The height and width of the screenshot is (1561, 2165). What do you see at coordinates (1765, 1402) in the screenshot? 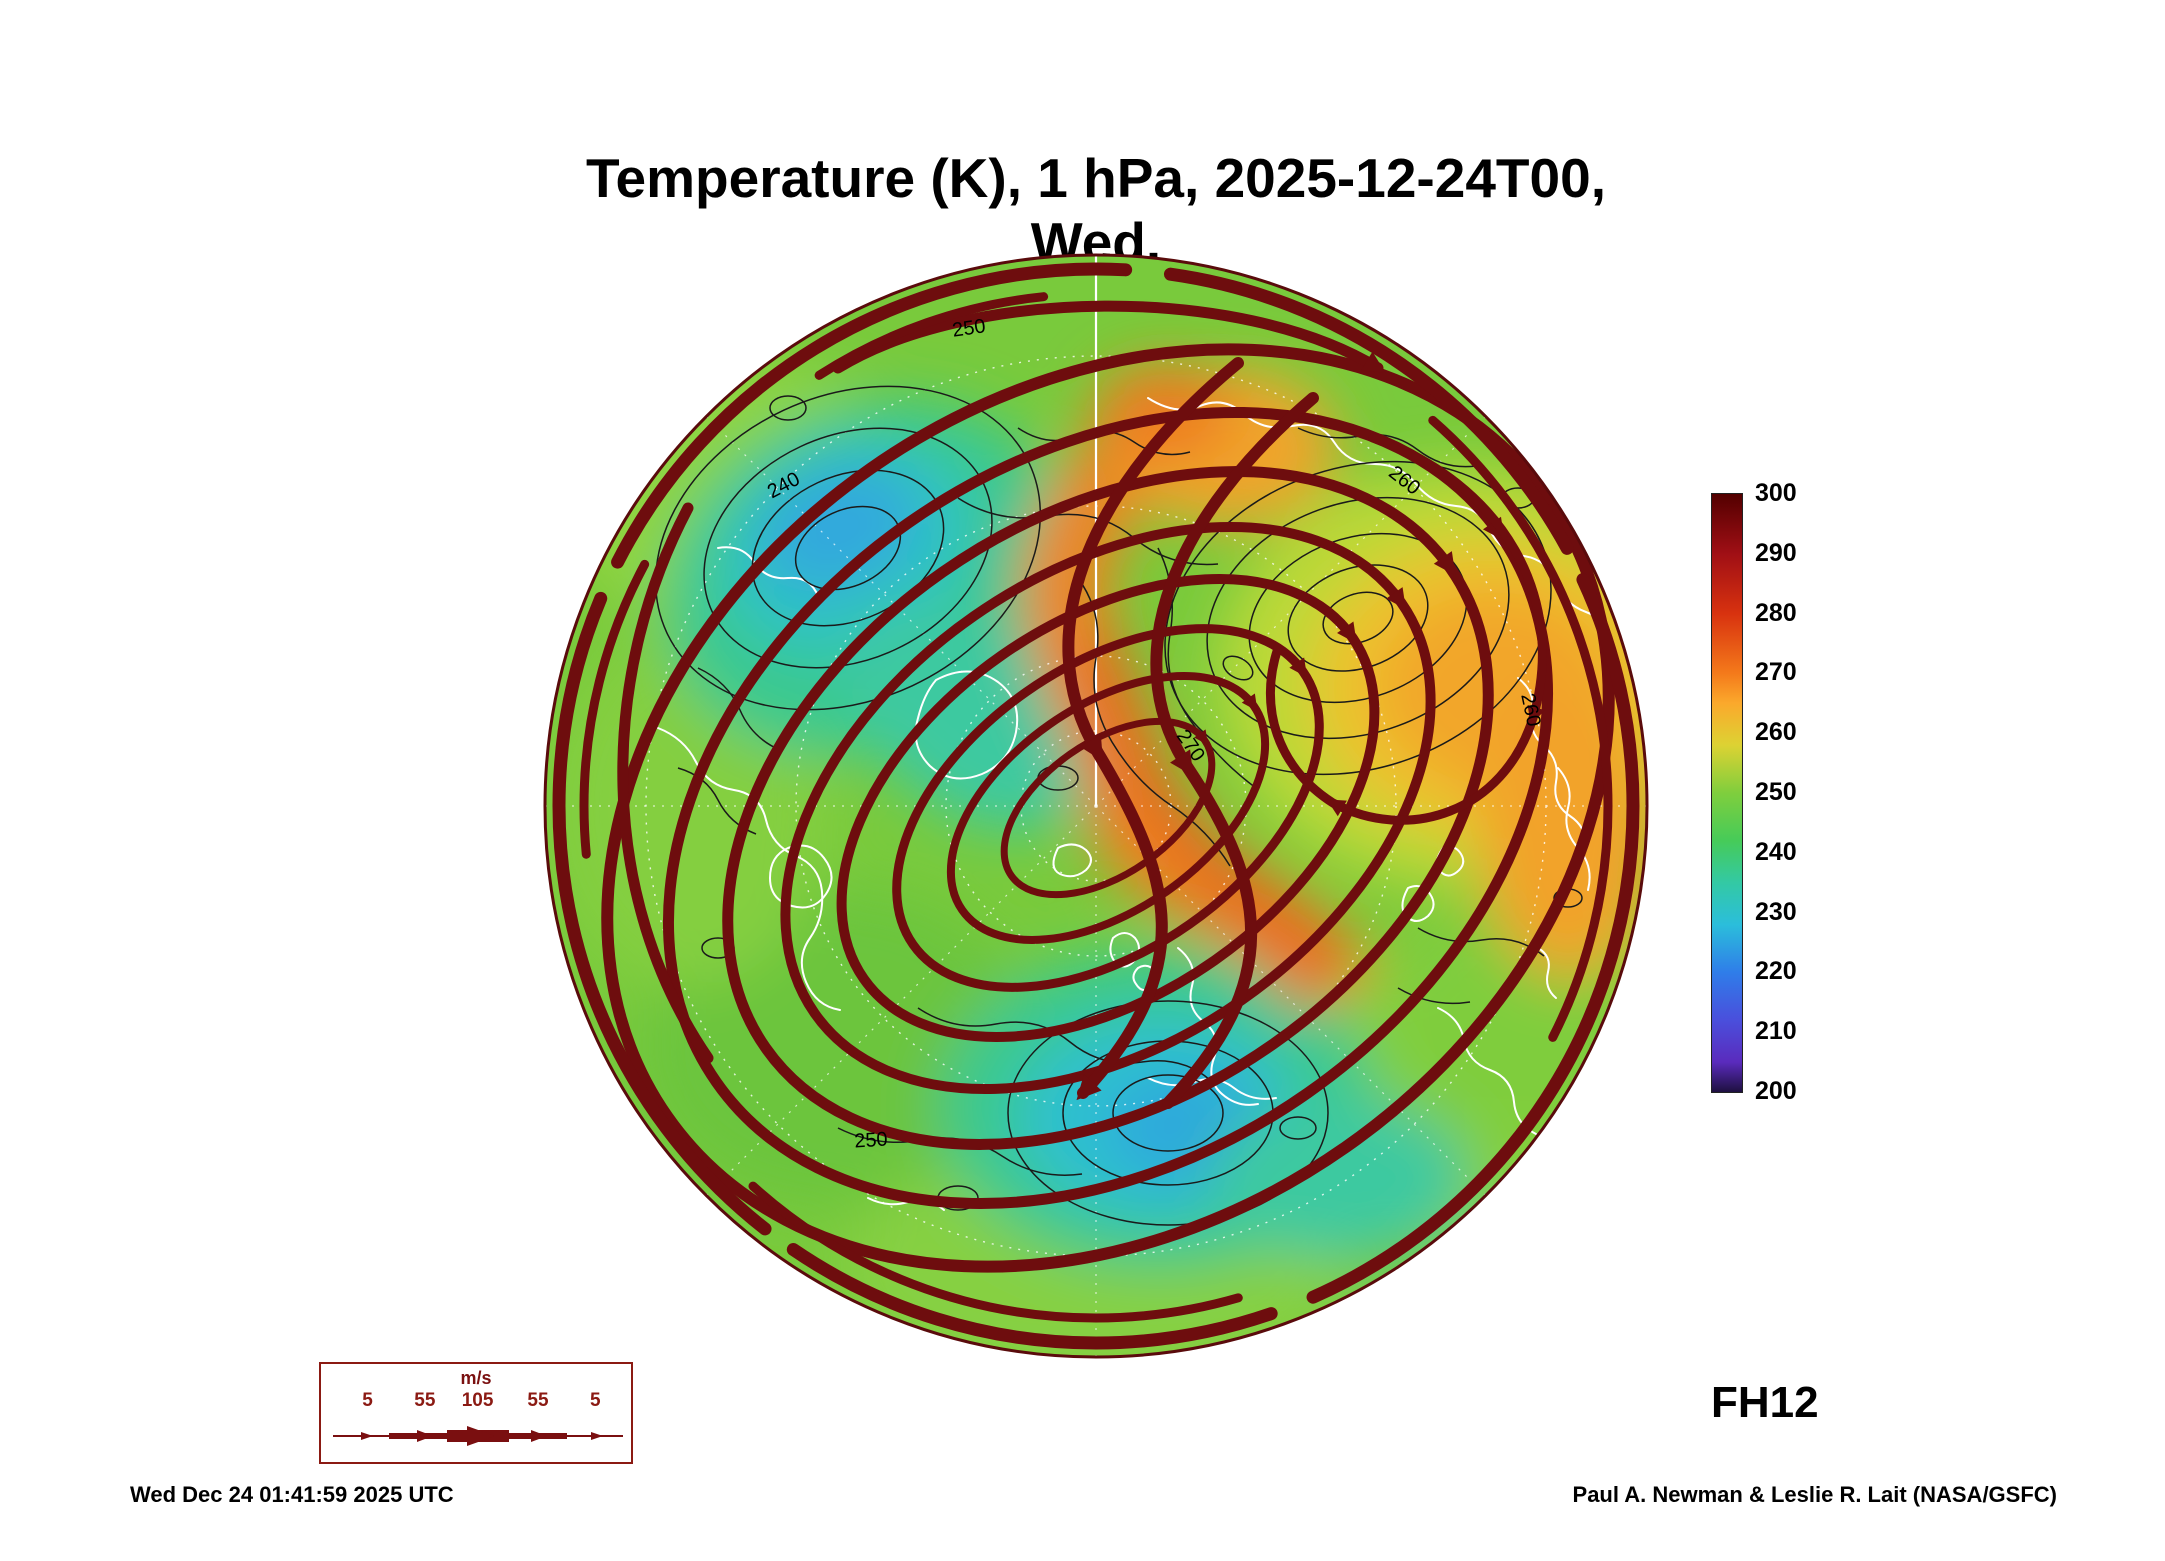
I see `forecast-hour-label: FH12` at bounding box center [1765, 1402].